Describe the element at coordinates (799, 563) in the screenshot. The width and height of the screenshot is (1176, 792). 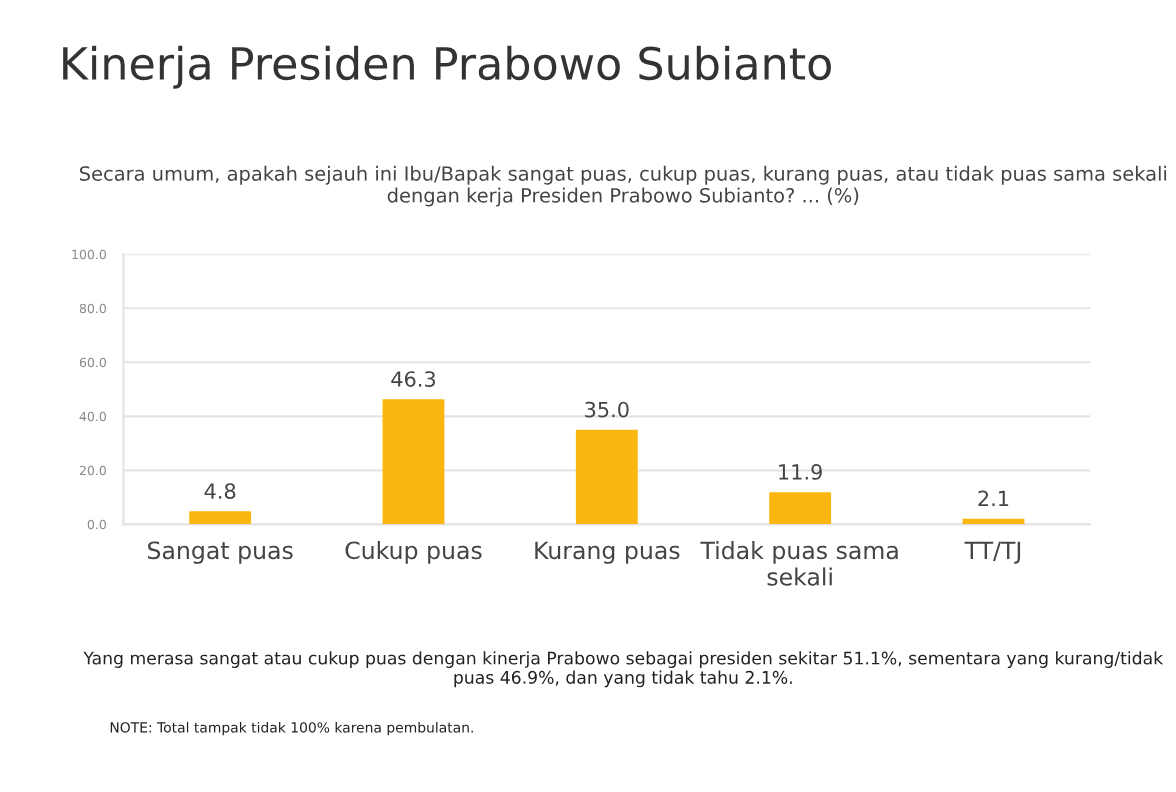
I see `x-tick-label: Tidak puas sama sekali` at that location.